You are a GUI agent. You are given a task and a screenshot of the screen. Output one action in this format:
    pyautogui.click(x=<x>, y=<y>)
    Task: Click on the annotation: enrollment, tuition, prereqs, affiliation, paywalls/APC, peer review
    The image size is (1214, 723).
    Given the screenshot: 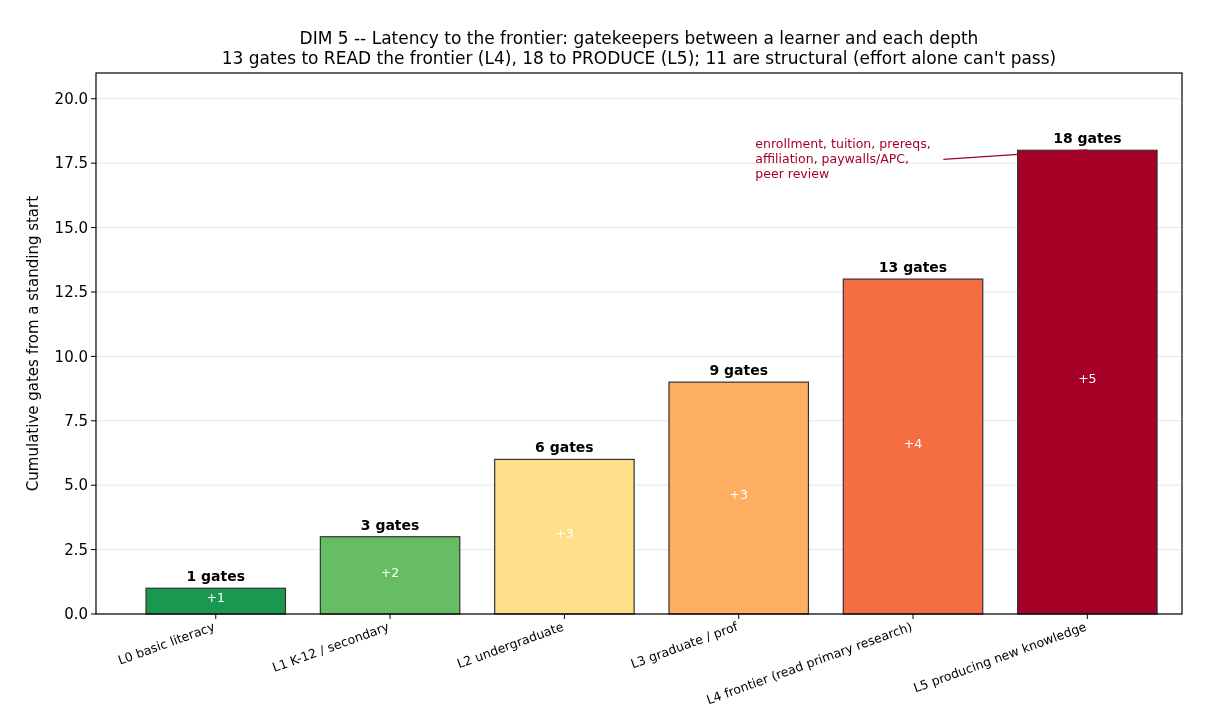 What is the action you would take?
    pyautogui.click(x=843, y=159)
    